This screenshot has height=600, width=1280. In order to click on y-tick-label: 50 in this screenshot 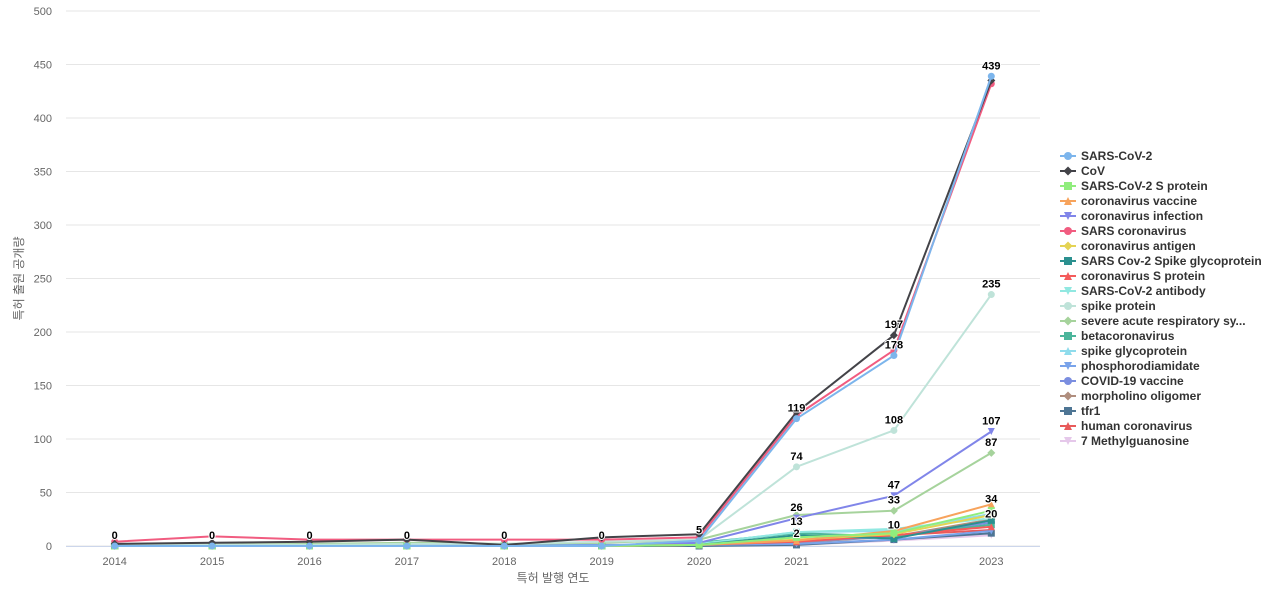, I will do `click(46, 494)`.